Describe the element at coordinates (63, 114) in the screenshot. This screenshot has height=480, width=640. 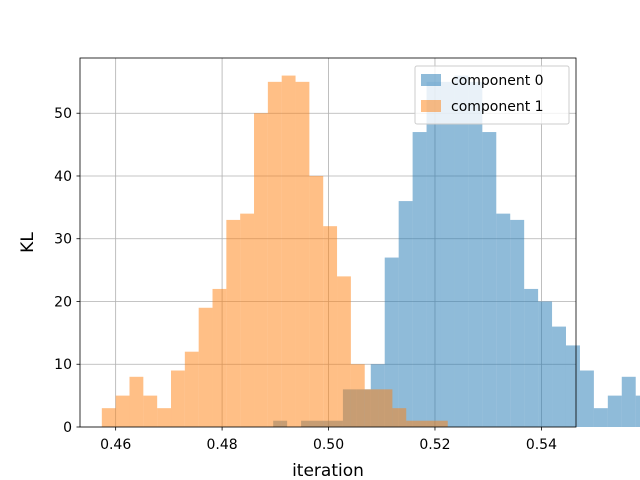
I see `y-tick-label: 50` at that location.